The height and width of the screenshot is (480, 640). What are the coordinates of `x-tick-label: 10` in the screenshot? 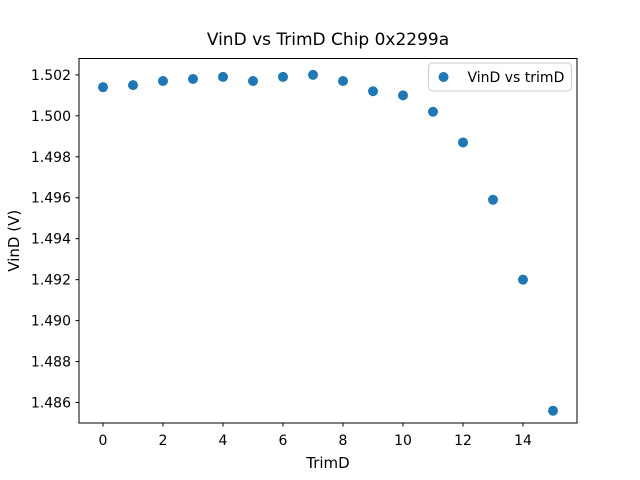 It's located at (403, 441).